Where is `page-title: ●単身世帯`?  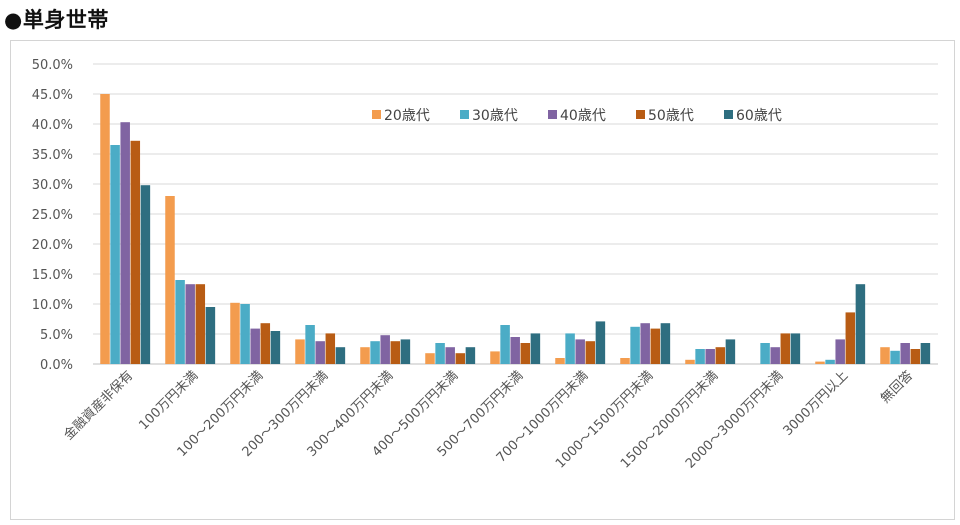
page-title: ●単身世帯 is located at coordinates (56, 20).